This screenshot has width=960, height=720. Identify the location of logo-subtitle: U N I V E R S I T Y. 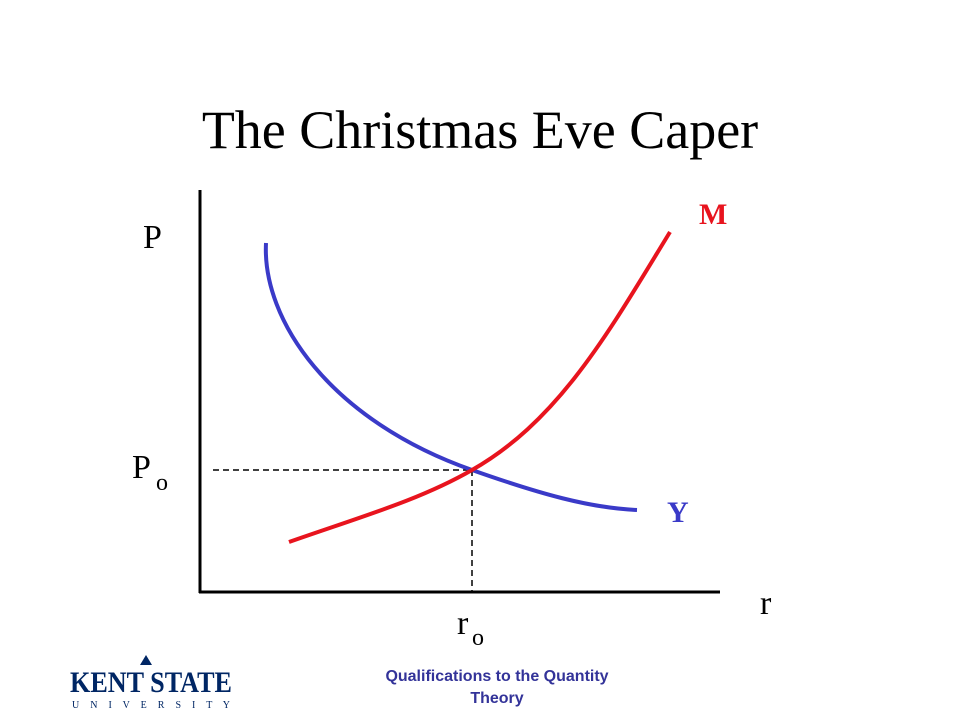
(151, 705).